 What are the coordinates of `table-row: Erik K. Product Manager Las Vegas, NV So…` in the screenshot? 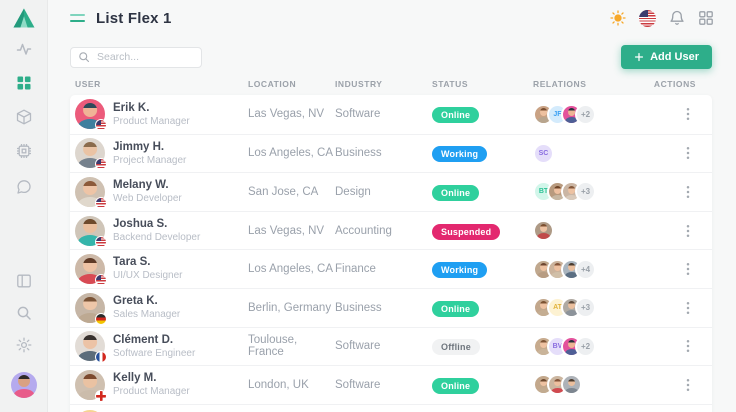 It's located at (391, 114).